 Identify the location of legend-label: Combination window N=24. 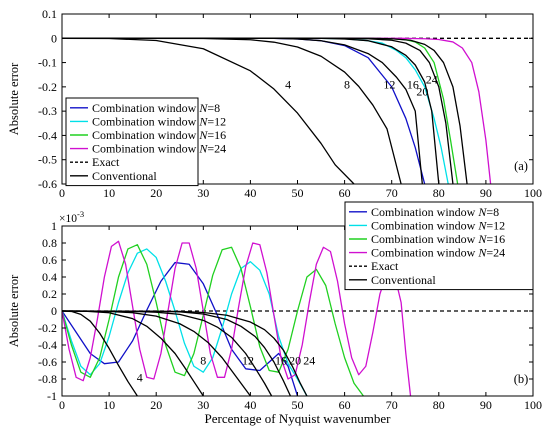
(438, 253).